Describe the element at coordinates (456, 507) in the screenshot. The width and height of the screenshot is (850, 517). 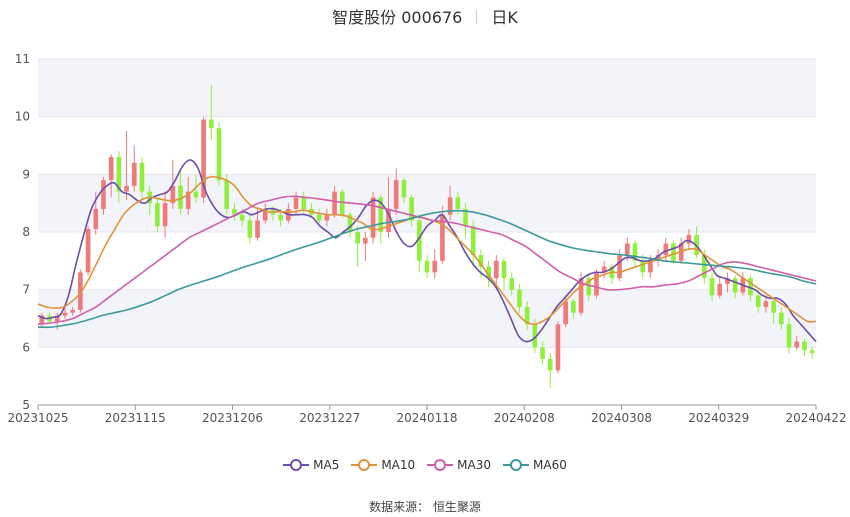
I see `source-value: 恒生聚源` at that location.